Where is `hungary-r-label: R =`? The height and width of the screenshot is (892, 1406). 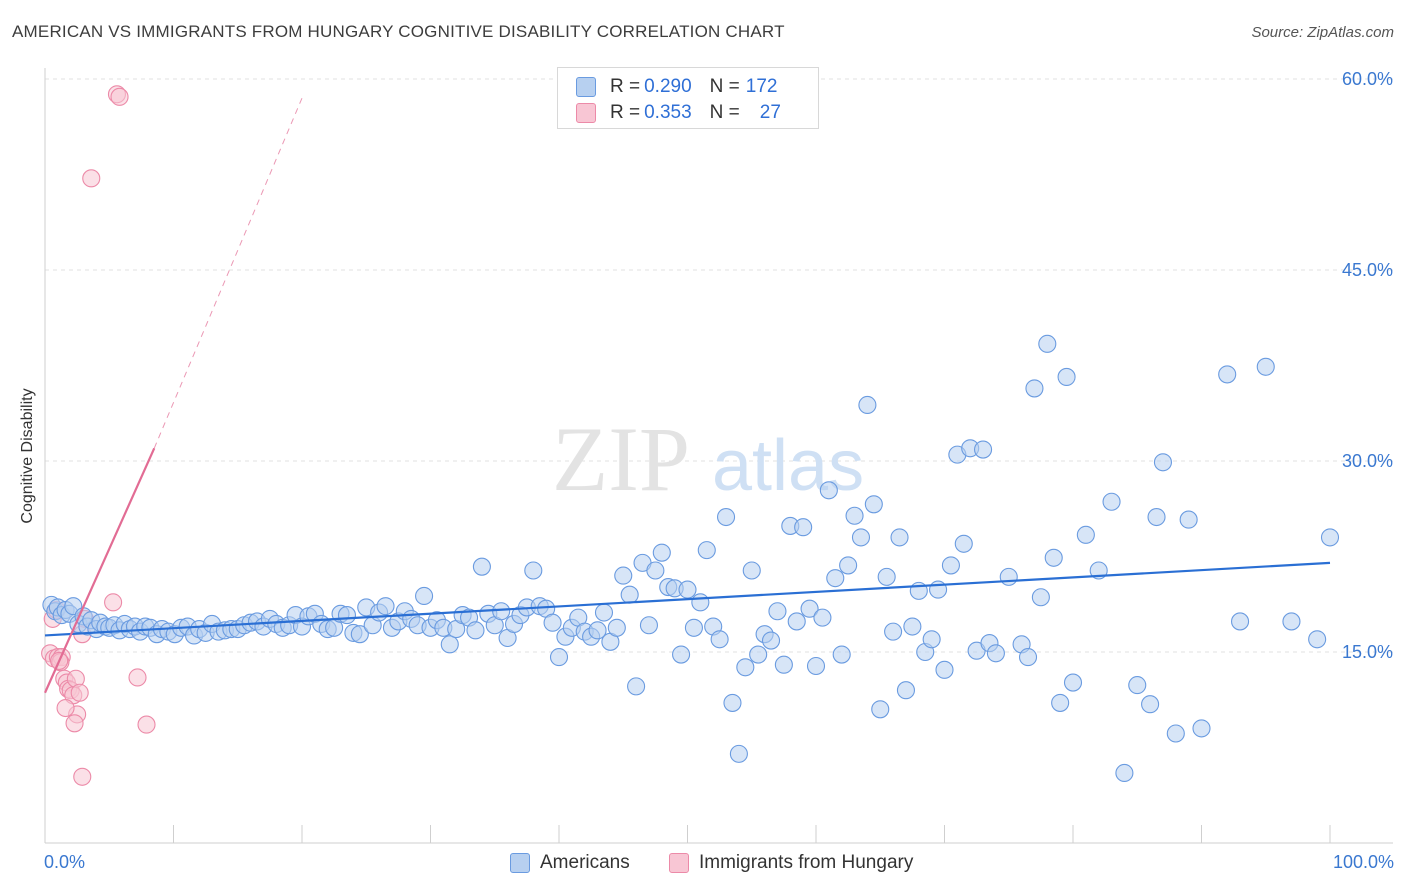 hungary-r-label: R = is located at coordinates (625, 112).